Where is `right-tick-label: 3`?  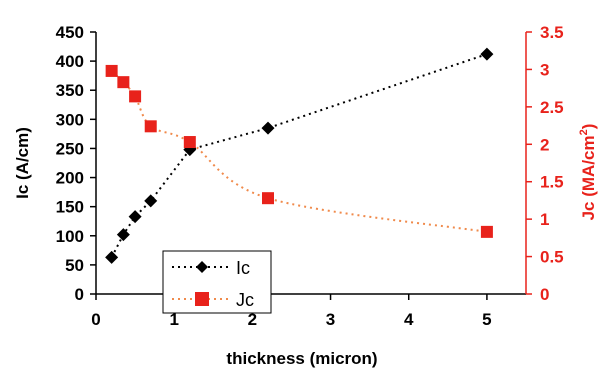
right-tick-label: 3 is located at coordinates (544, 69).